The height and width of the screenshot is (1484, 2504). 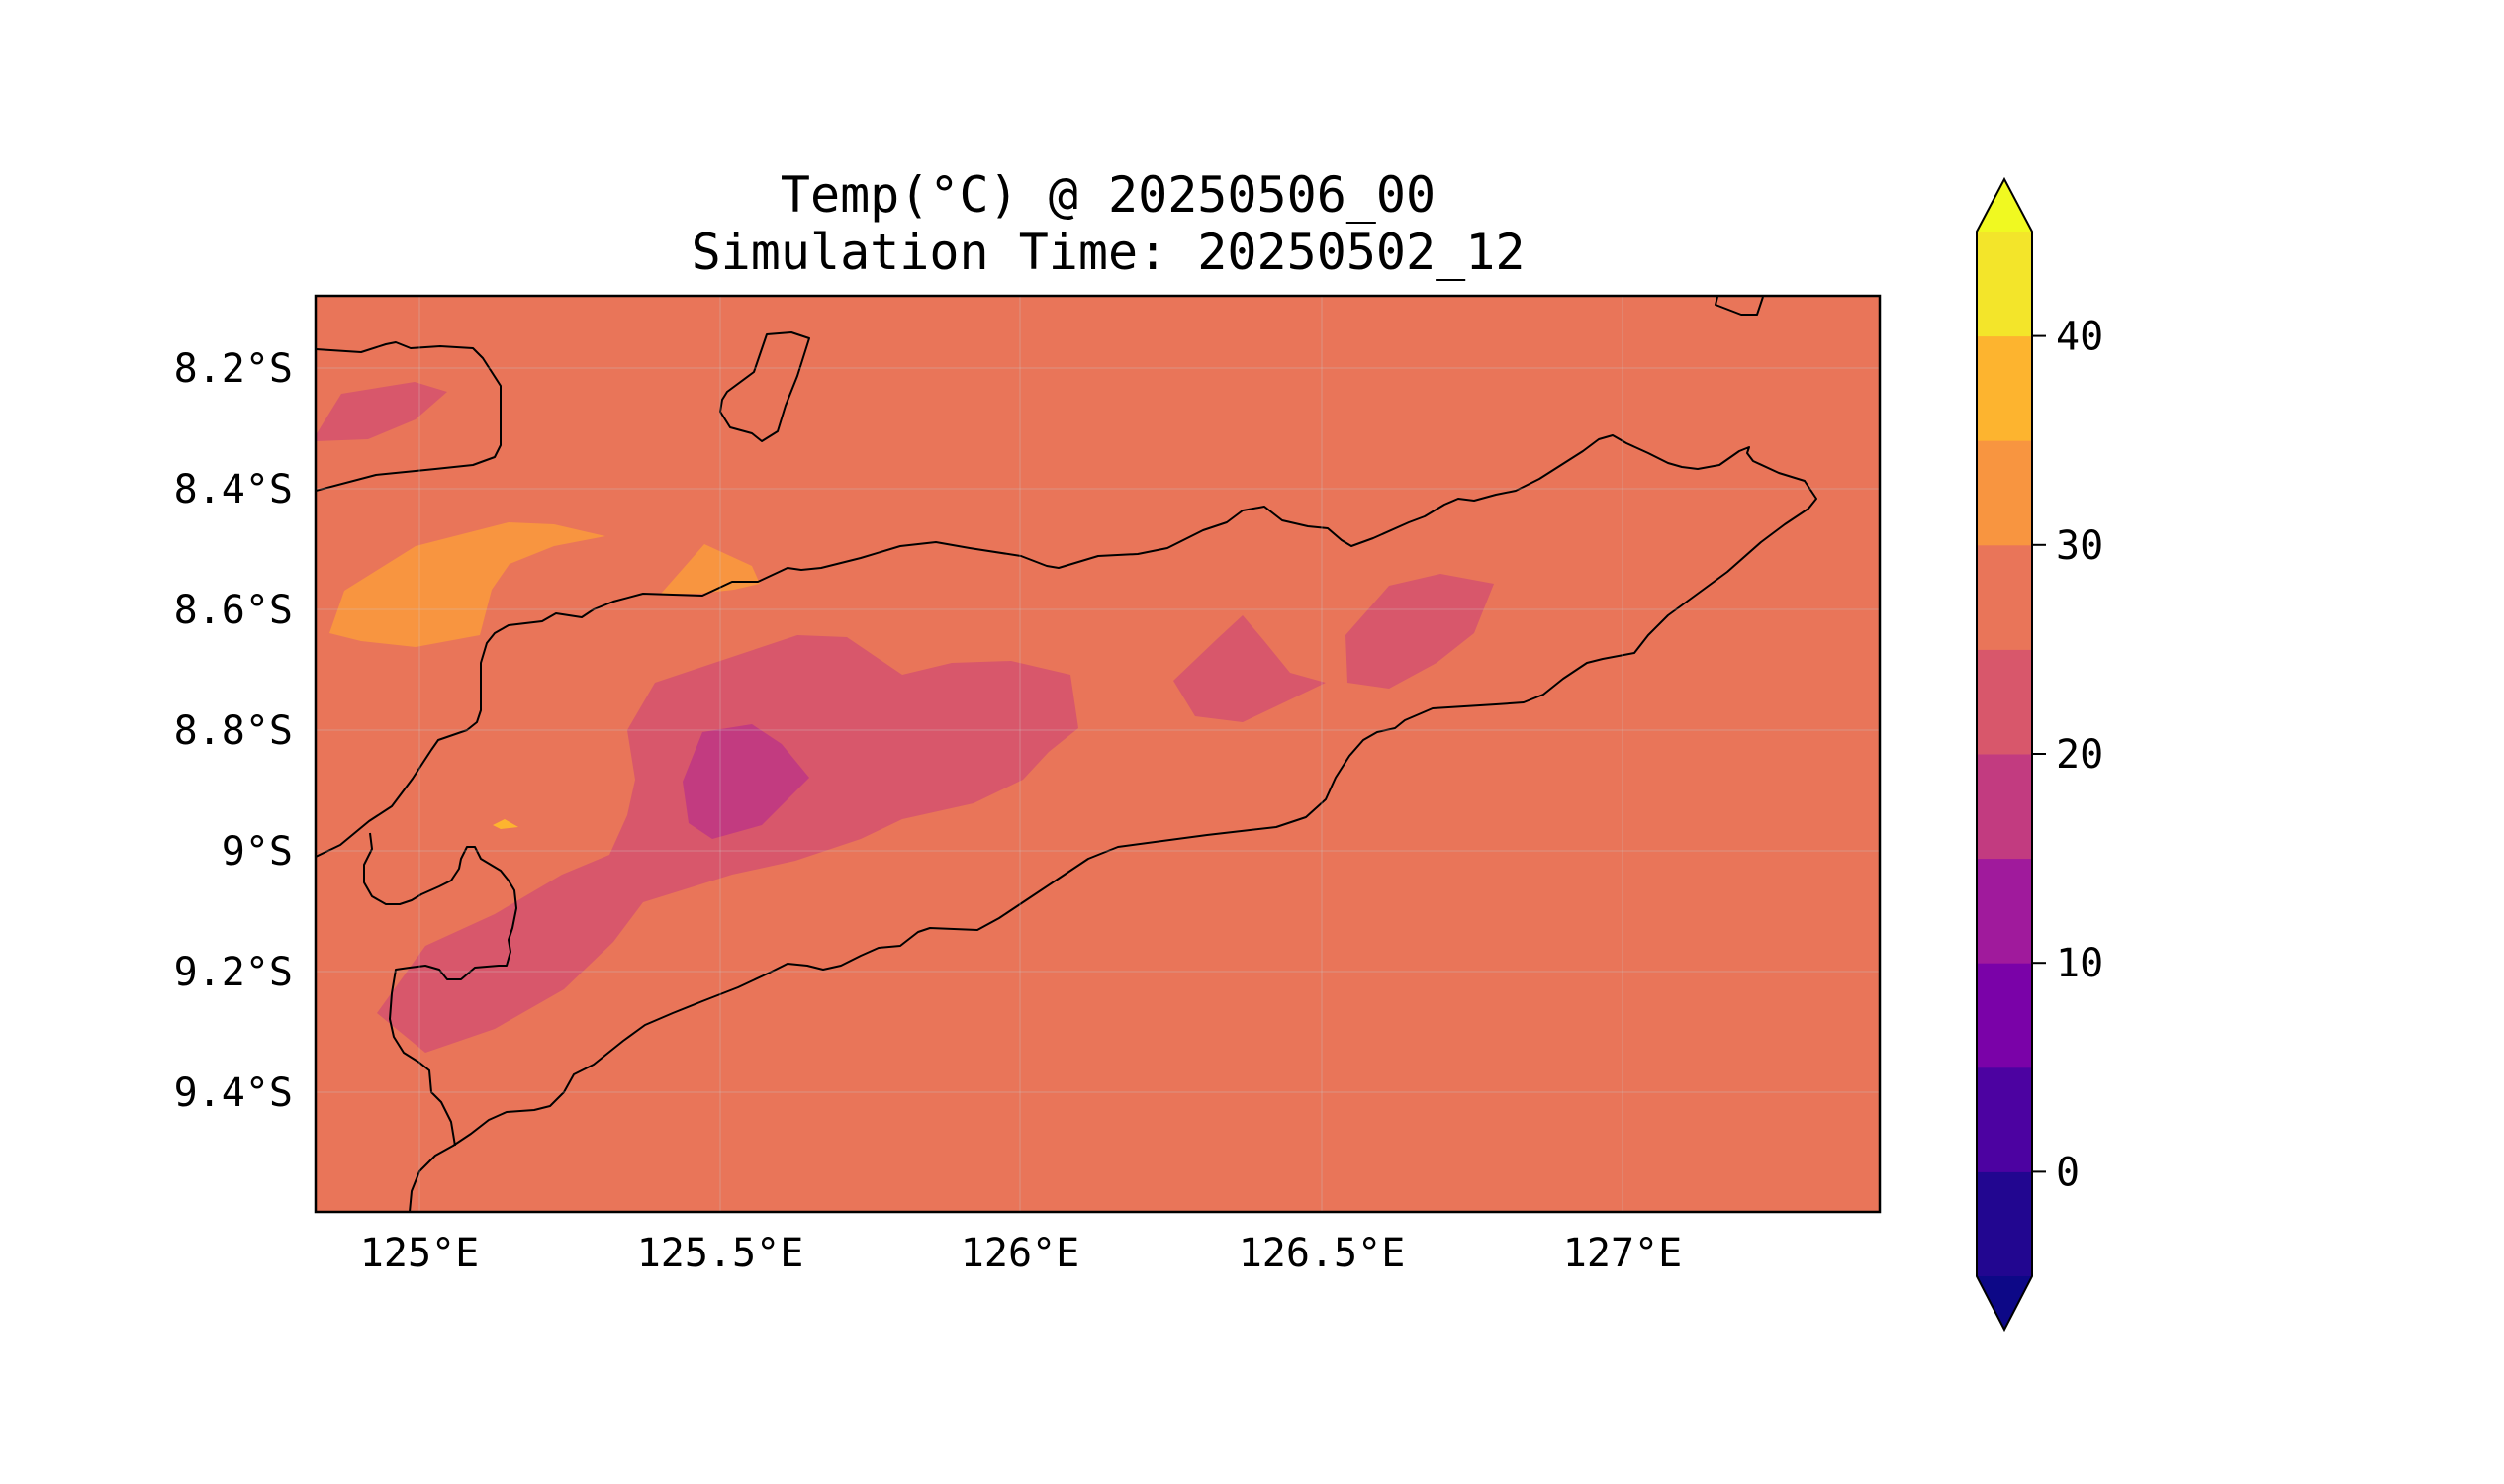 I want to click on x-tick-label: 125°E, so click(x=419, y=1253).